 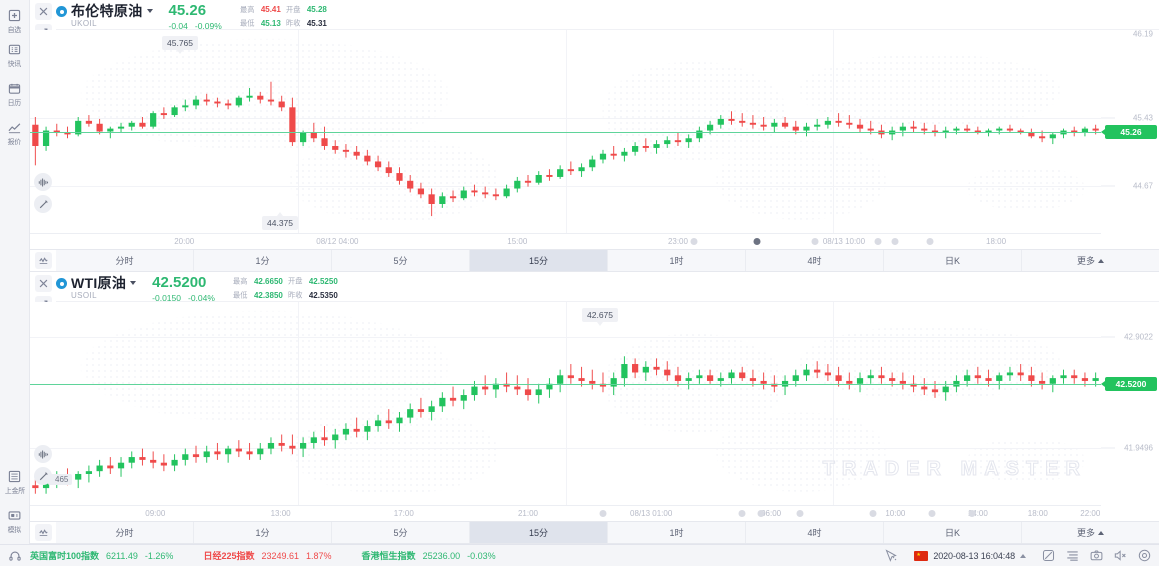 I want to click on stat-value-prevclose: 42.5350, so click(x=323, y=295).